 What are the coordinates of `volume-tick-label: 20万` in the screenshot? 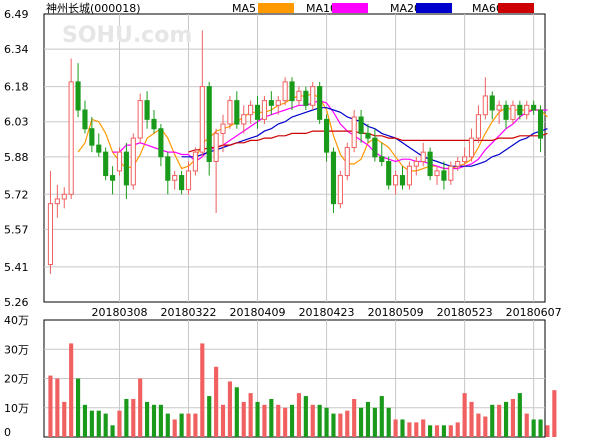 It's located at (16, 379).